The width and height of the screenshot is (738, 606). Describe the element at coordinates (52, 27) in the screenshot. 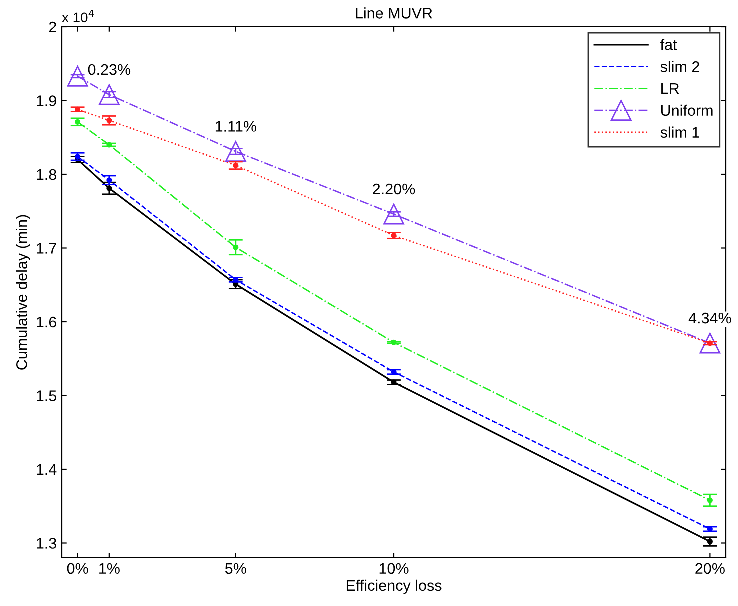

I see `y-tick-label: 2` at that location.